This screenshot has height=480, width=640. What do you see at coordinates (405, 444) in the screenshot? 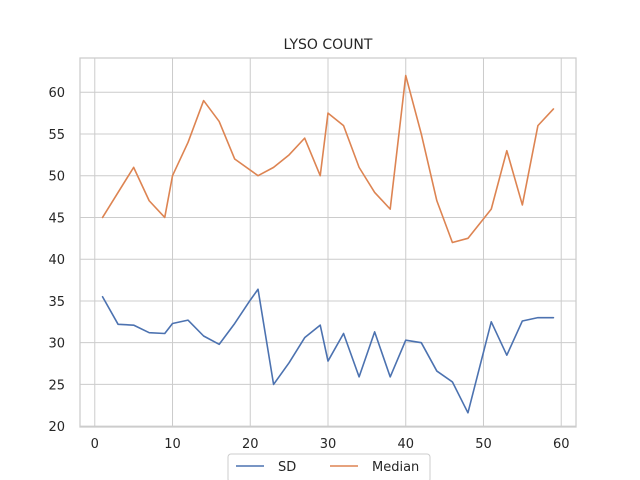
I see `x-tick-label: 40` at bounding box center [405, 444].